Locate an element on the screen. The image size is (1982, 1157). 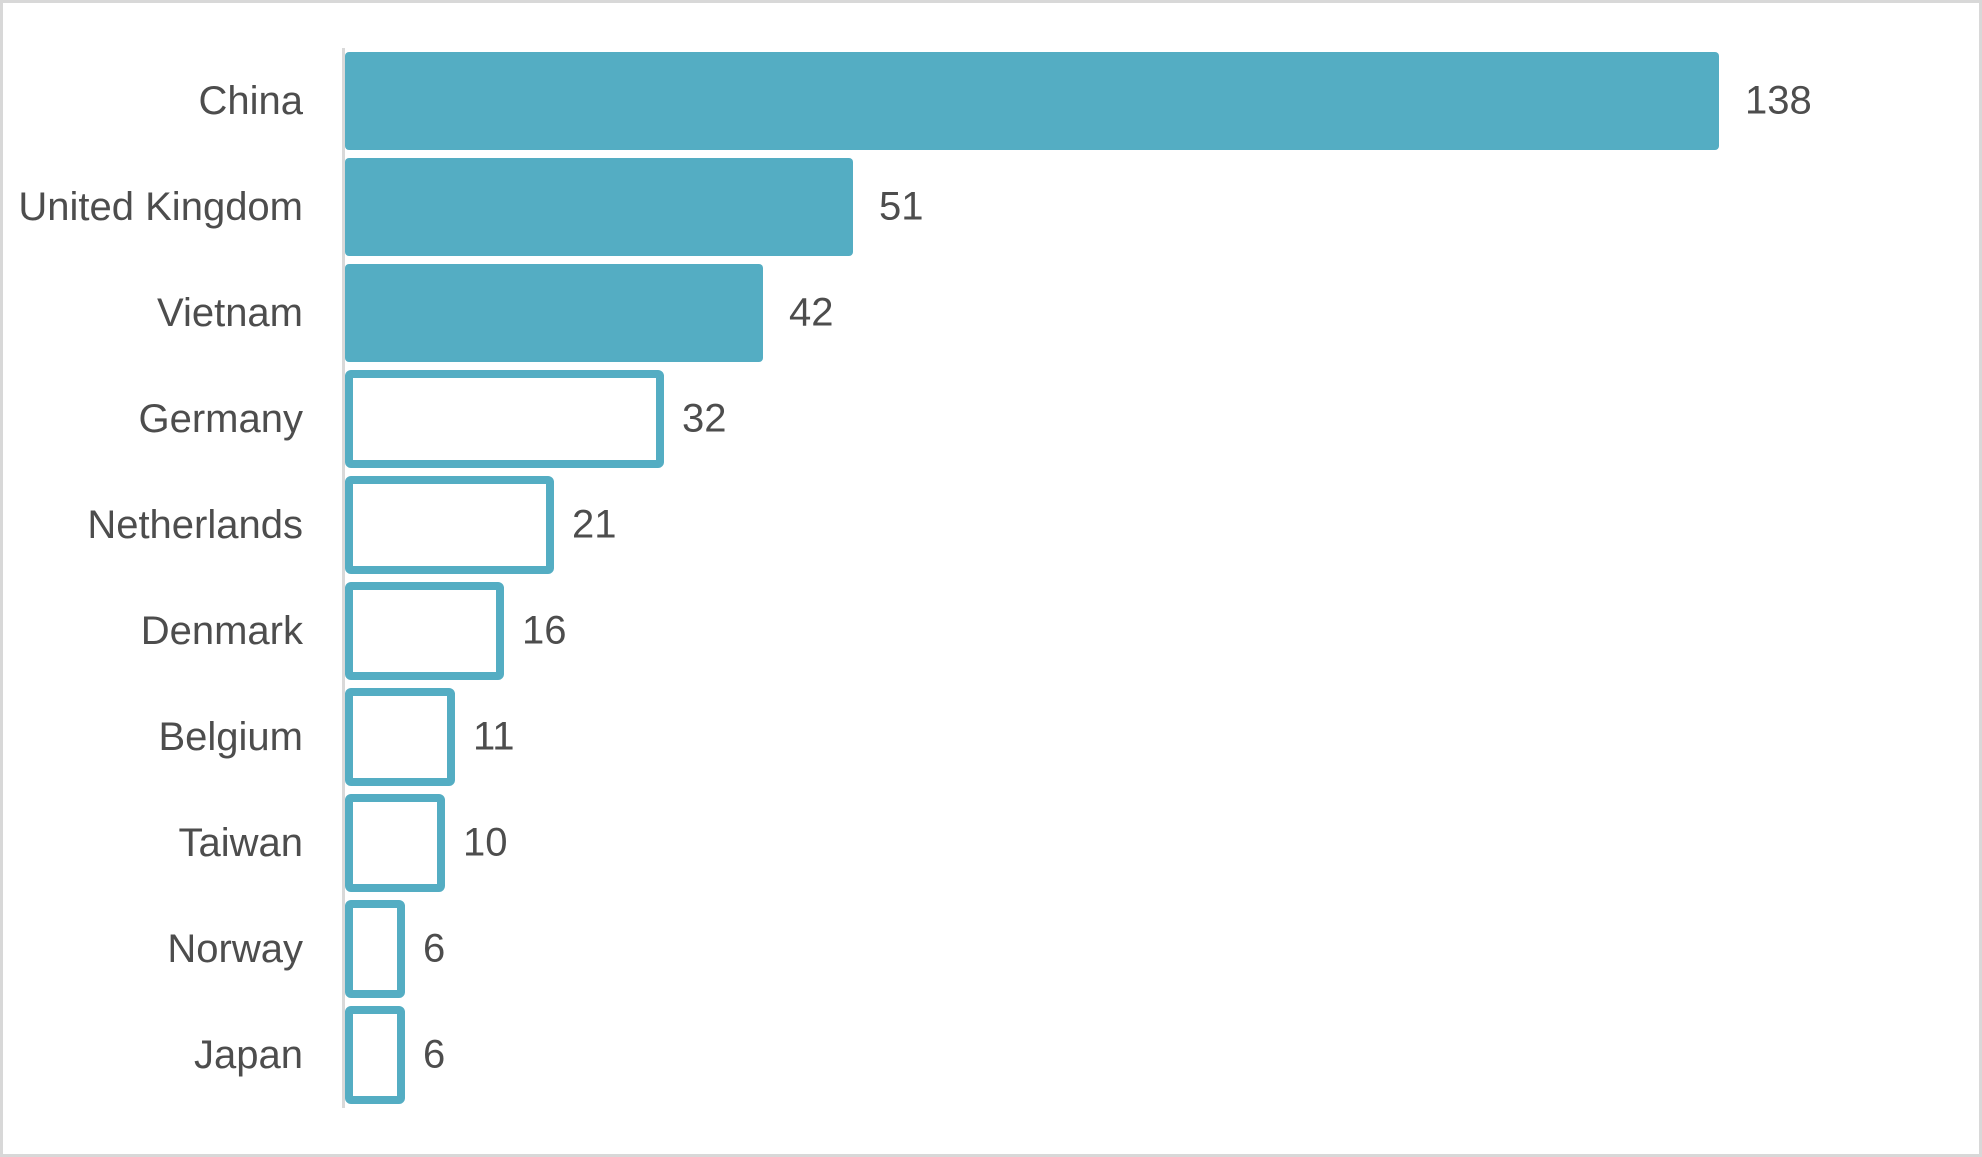
category-label: Vietnam is located at coordinates (229, 312).